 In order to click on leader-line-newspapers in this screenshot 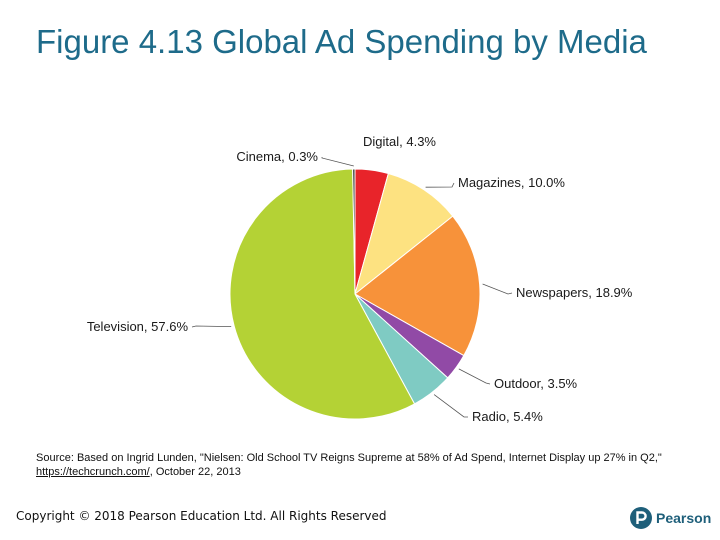, I will do `click(497, 289)`.